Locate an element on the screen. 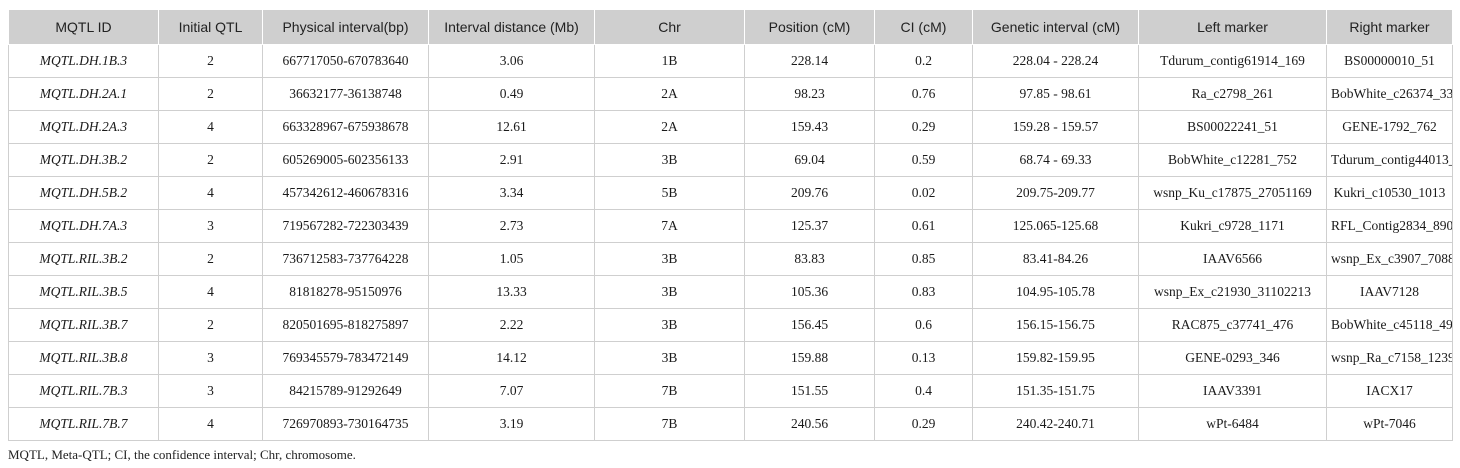 The width and height of the screenshot is (1460, 468). table-cell: 3.19 is located at coordinates (511, 424).